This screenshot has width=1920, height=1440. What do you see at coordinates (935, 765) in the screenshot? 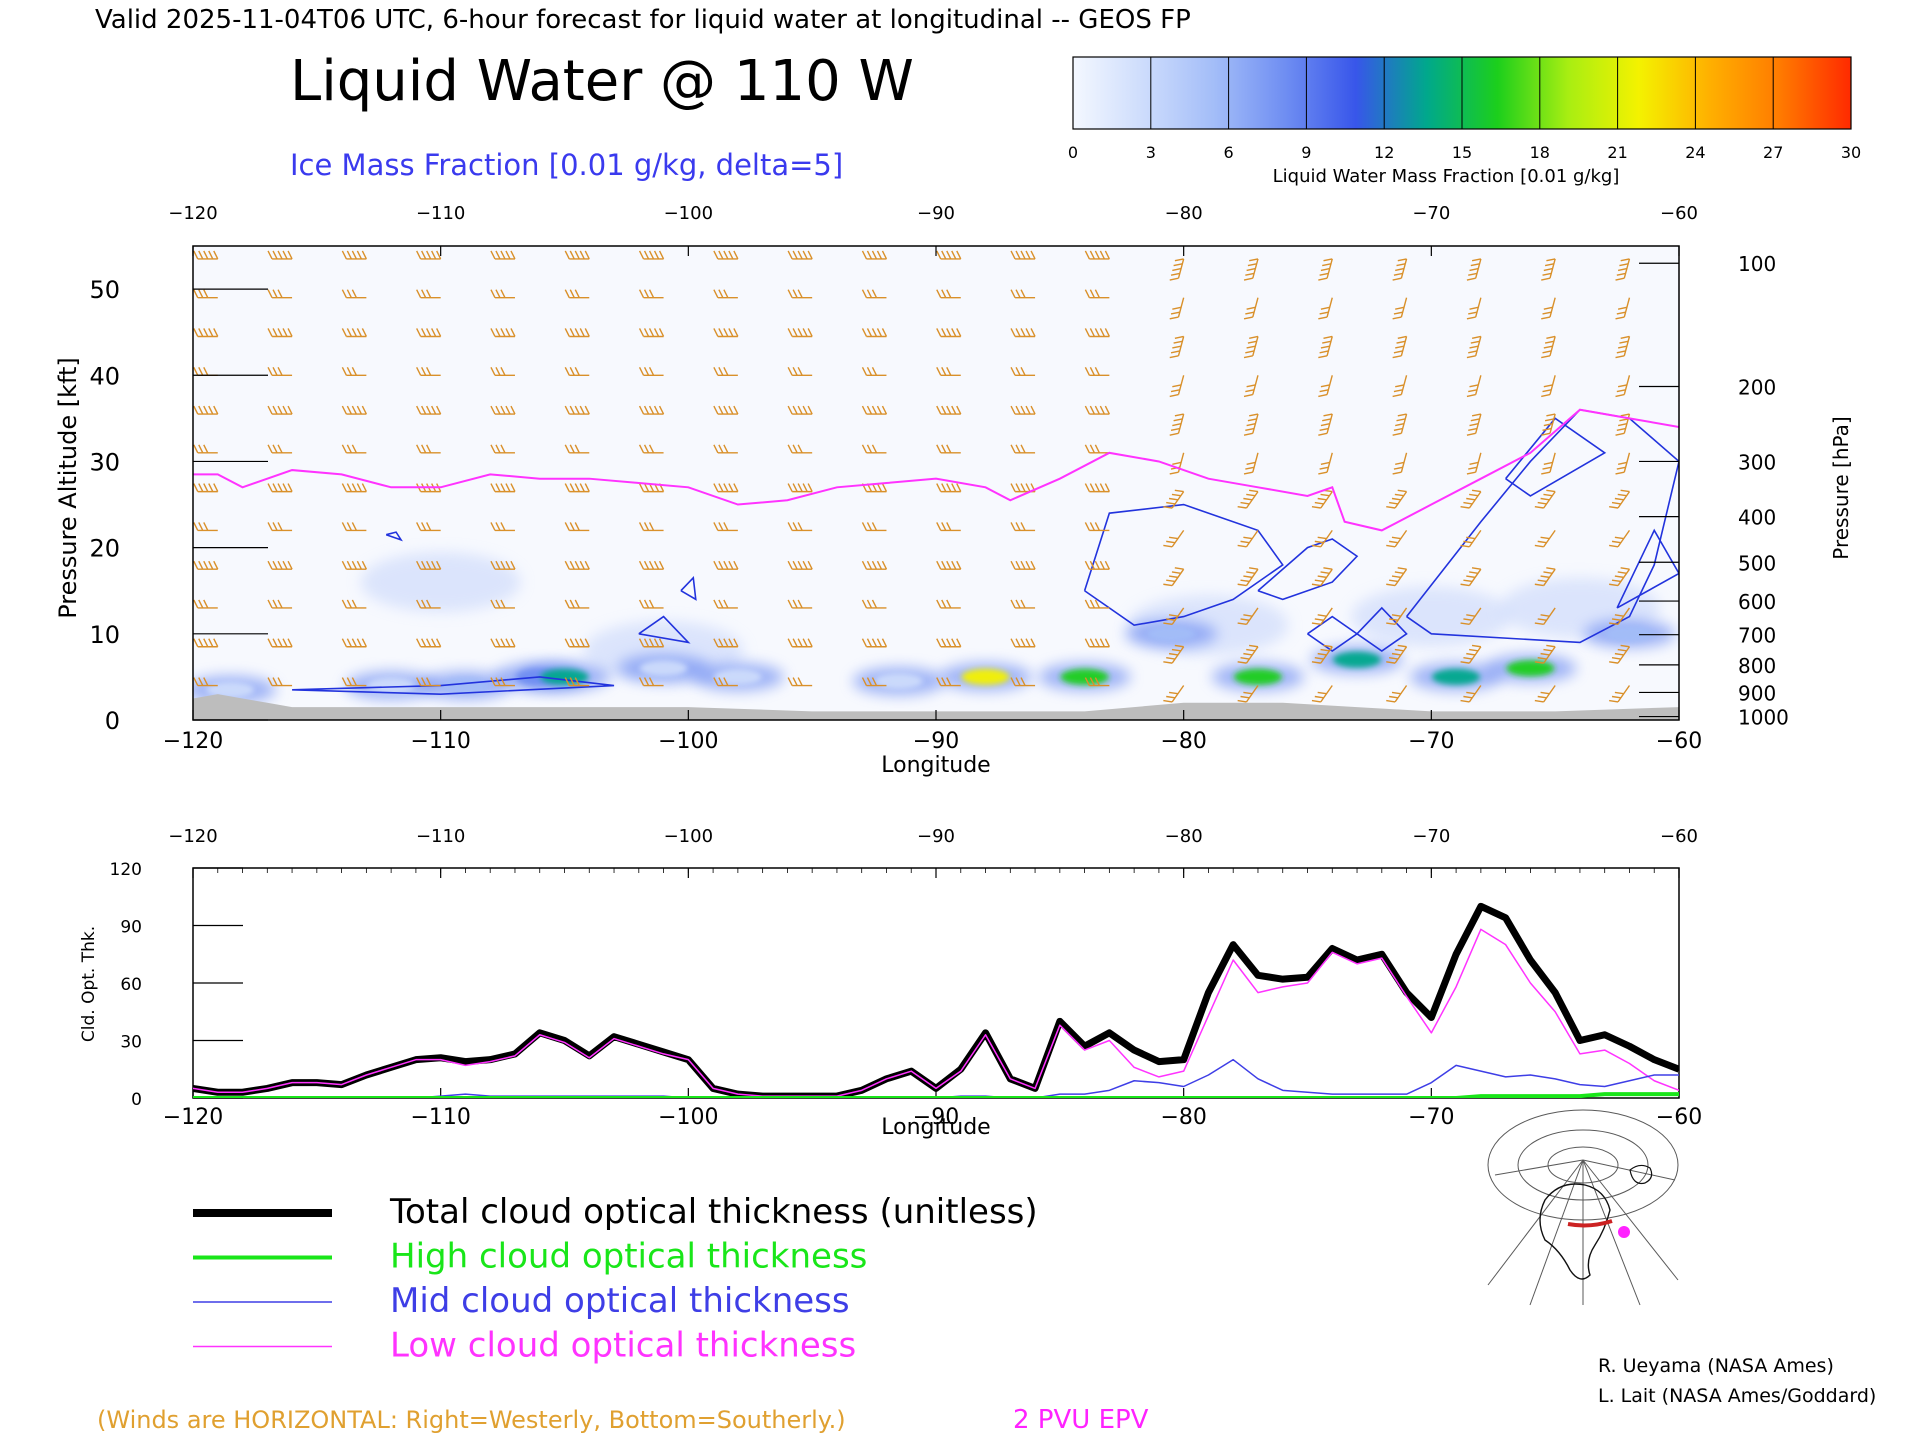
I see `x-axis-label: Longitude` at bounding box center [935, 765].